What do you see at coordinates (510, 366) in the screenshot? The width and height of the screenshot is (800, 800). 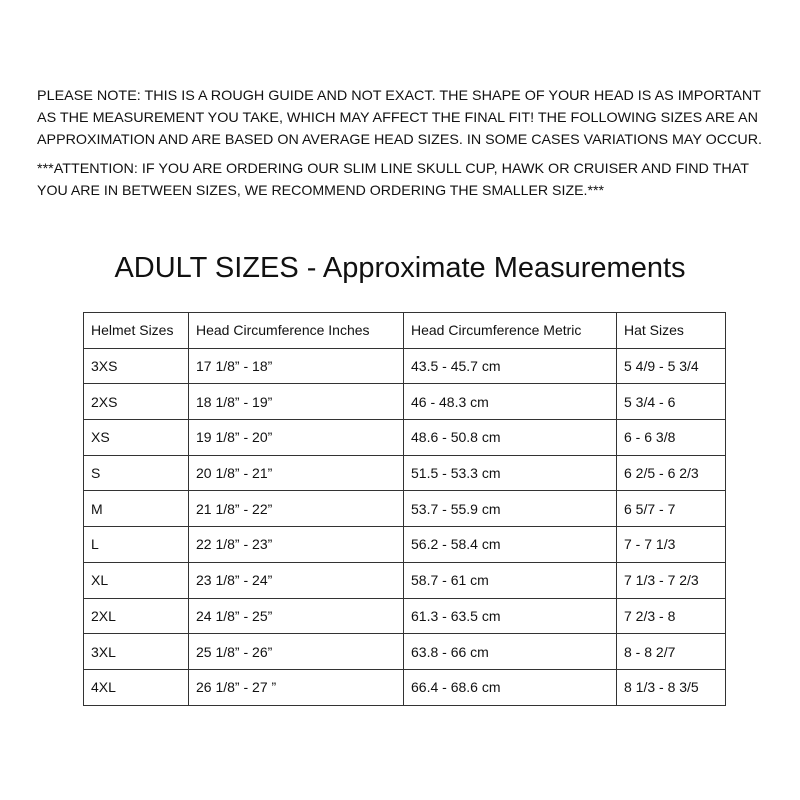 I see `cell: 43.5 - 45.7 cm` at bounding box center [510, 366].